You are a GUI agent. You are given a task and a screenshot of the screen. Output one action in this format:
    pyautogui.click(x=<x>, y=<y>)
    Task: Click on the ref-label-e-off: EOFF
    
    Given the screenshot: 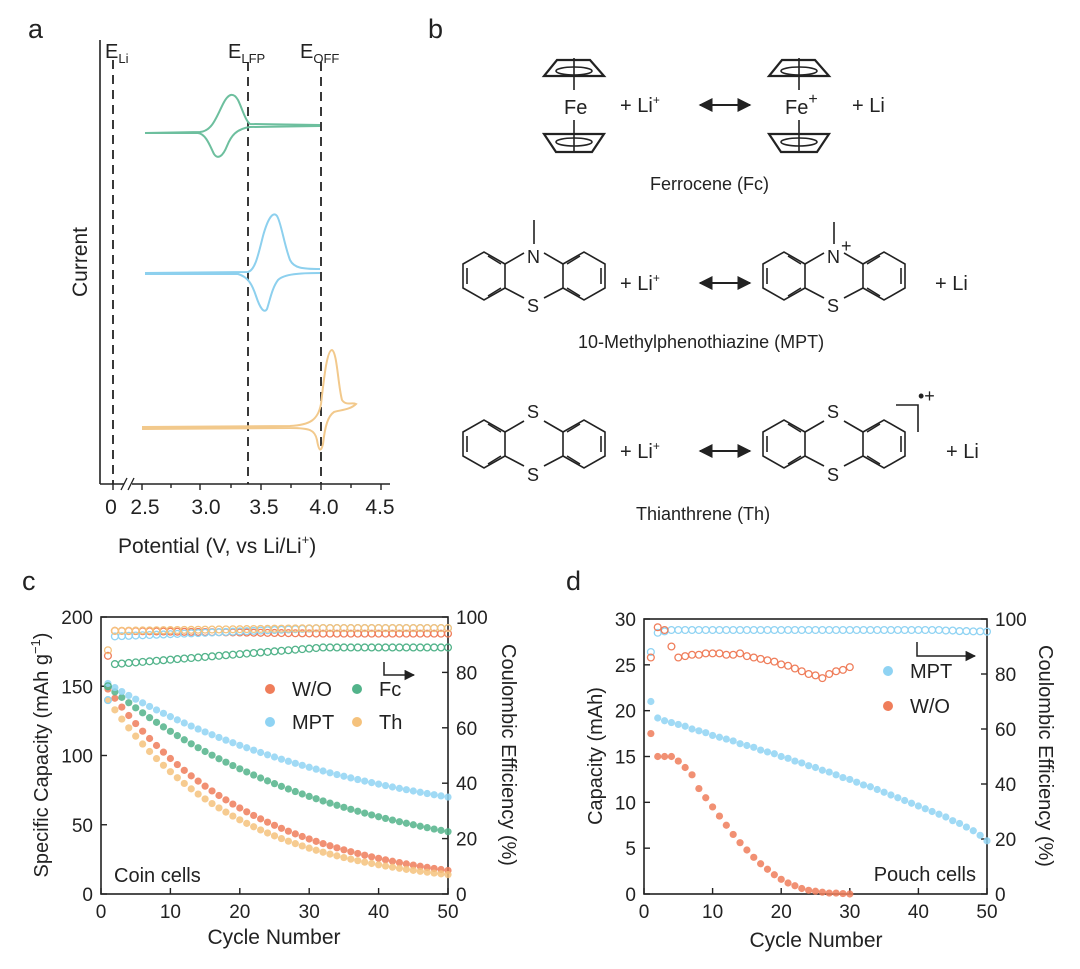 What is the action you would take?
    pyautogui.click(x=319, y=53)
    